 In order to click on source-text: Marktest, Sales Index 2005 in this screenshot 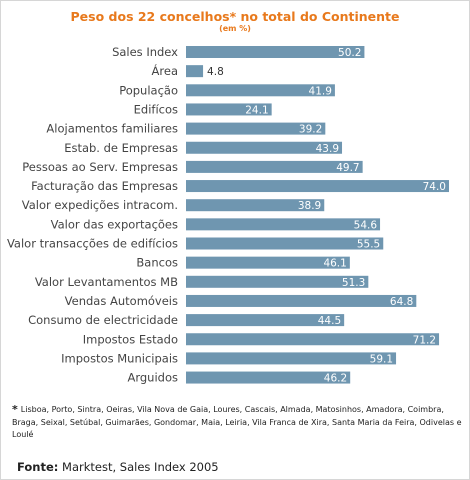, I will do `click(140, 467)`.